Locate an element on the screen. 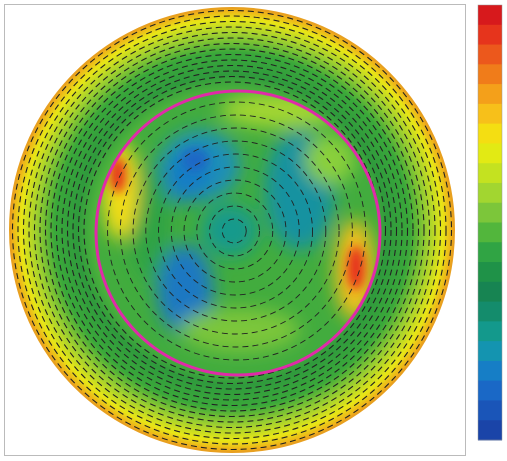 Image resolution: width=507 pixels, height=461 pixels. colorbar is located at coordinates (490, 222).